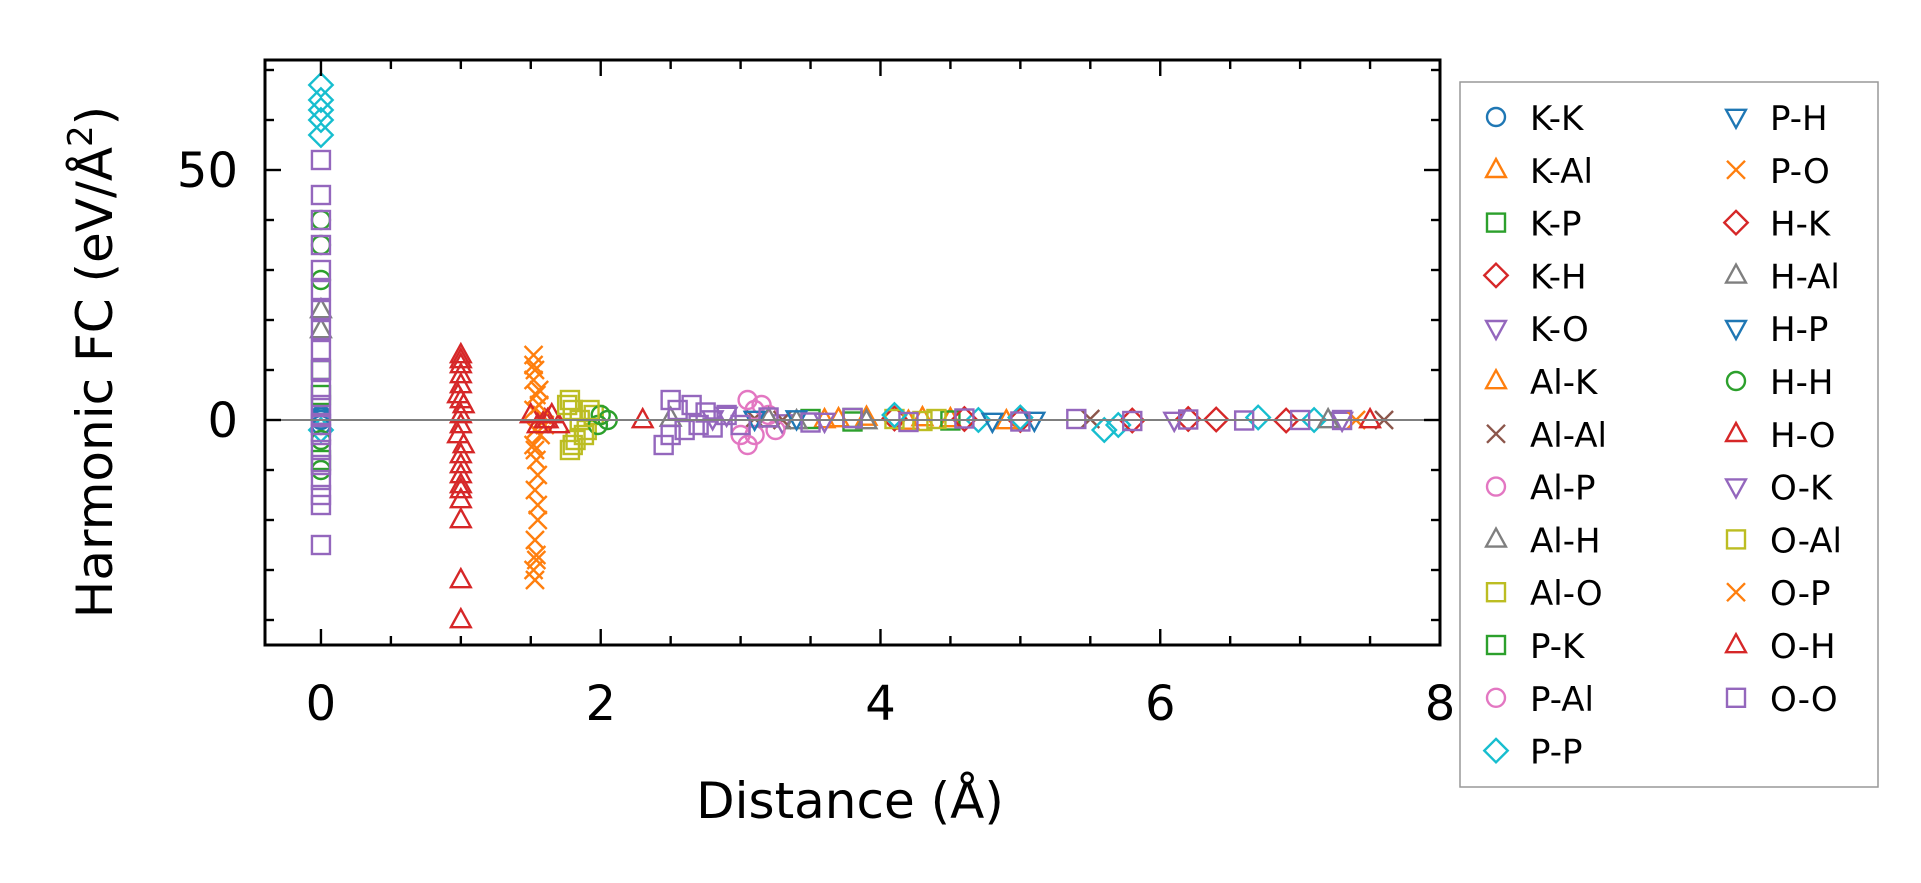 This screenshot has height=883, width=1921. Describe the element at coordinates (1776, 119) in the screenshot. I see `legend-item: P-H` at that location.